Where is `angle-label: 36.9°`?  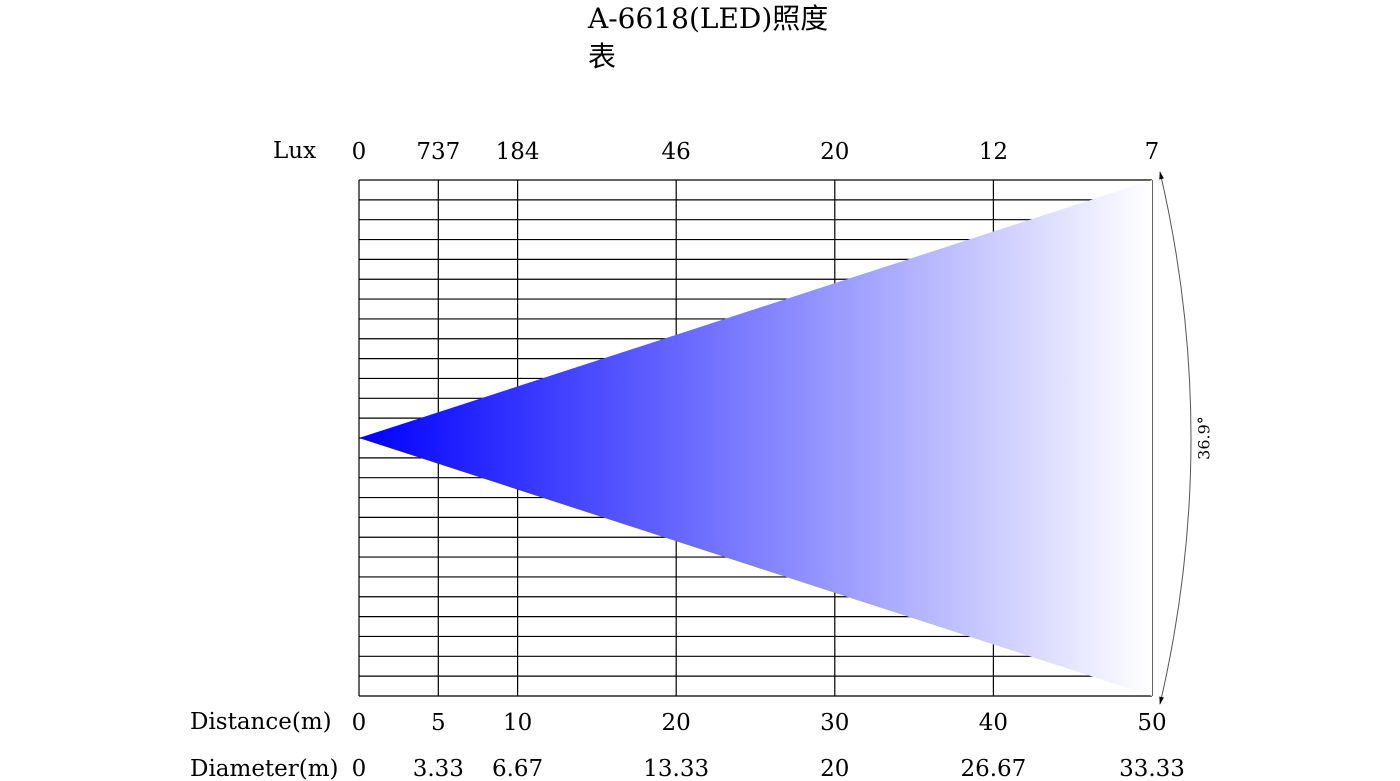
angle-label: 36.9° is located at coordinates (1204, 438).